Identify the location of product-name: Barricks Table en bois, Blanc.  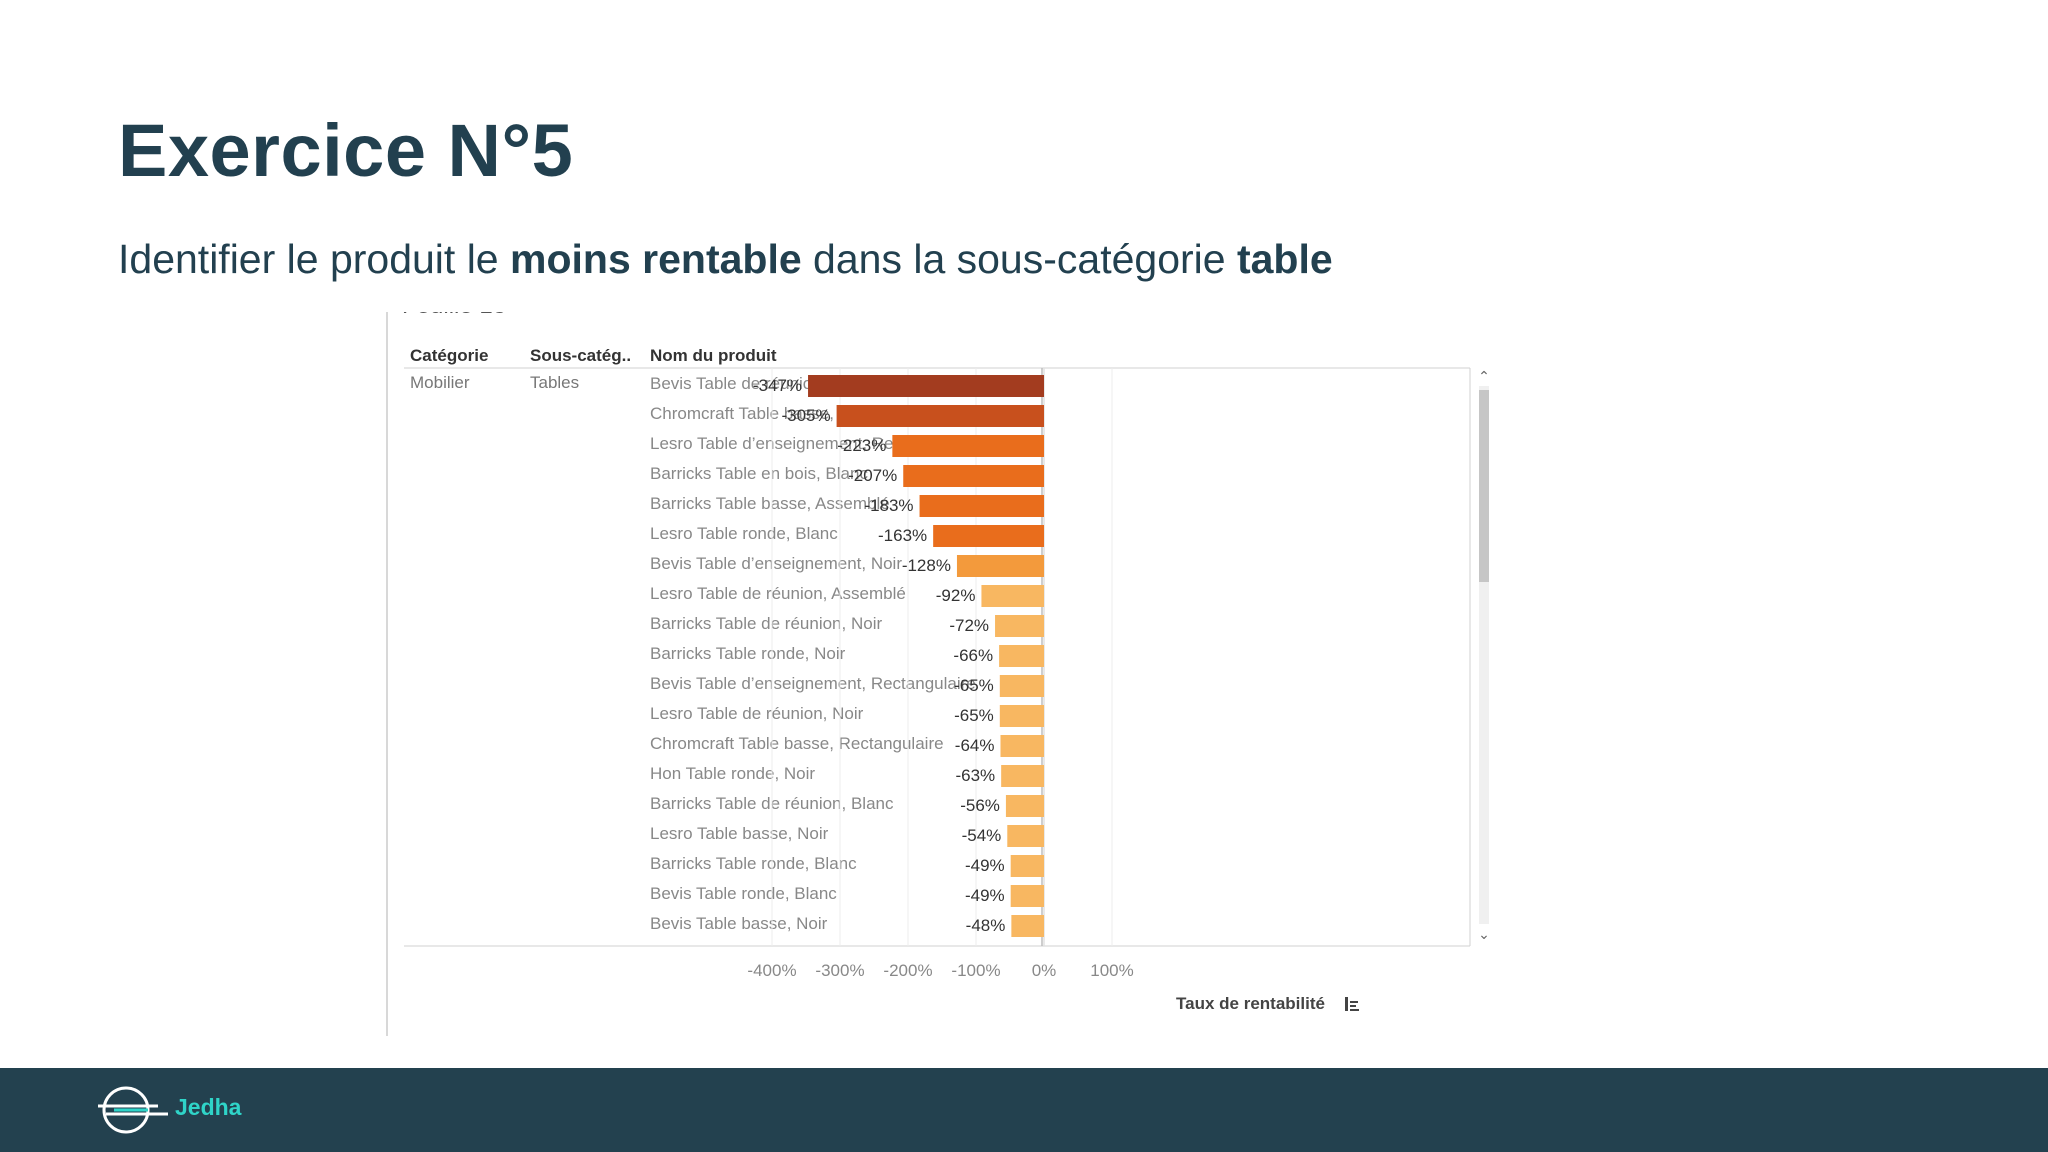
(759, 473).